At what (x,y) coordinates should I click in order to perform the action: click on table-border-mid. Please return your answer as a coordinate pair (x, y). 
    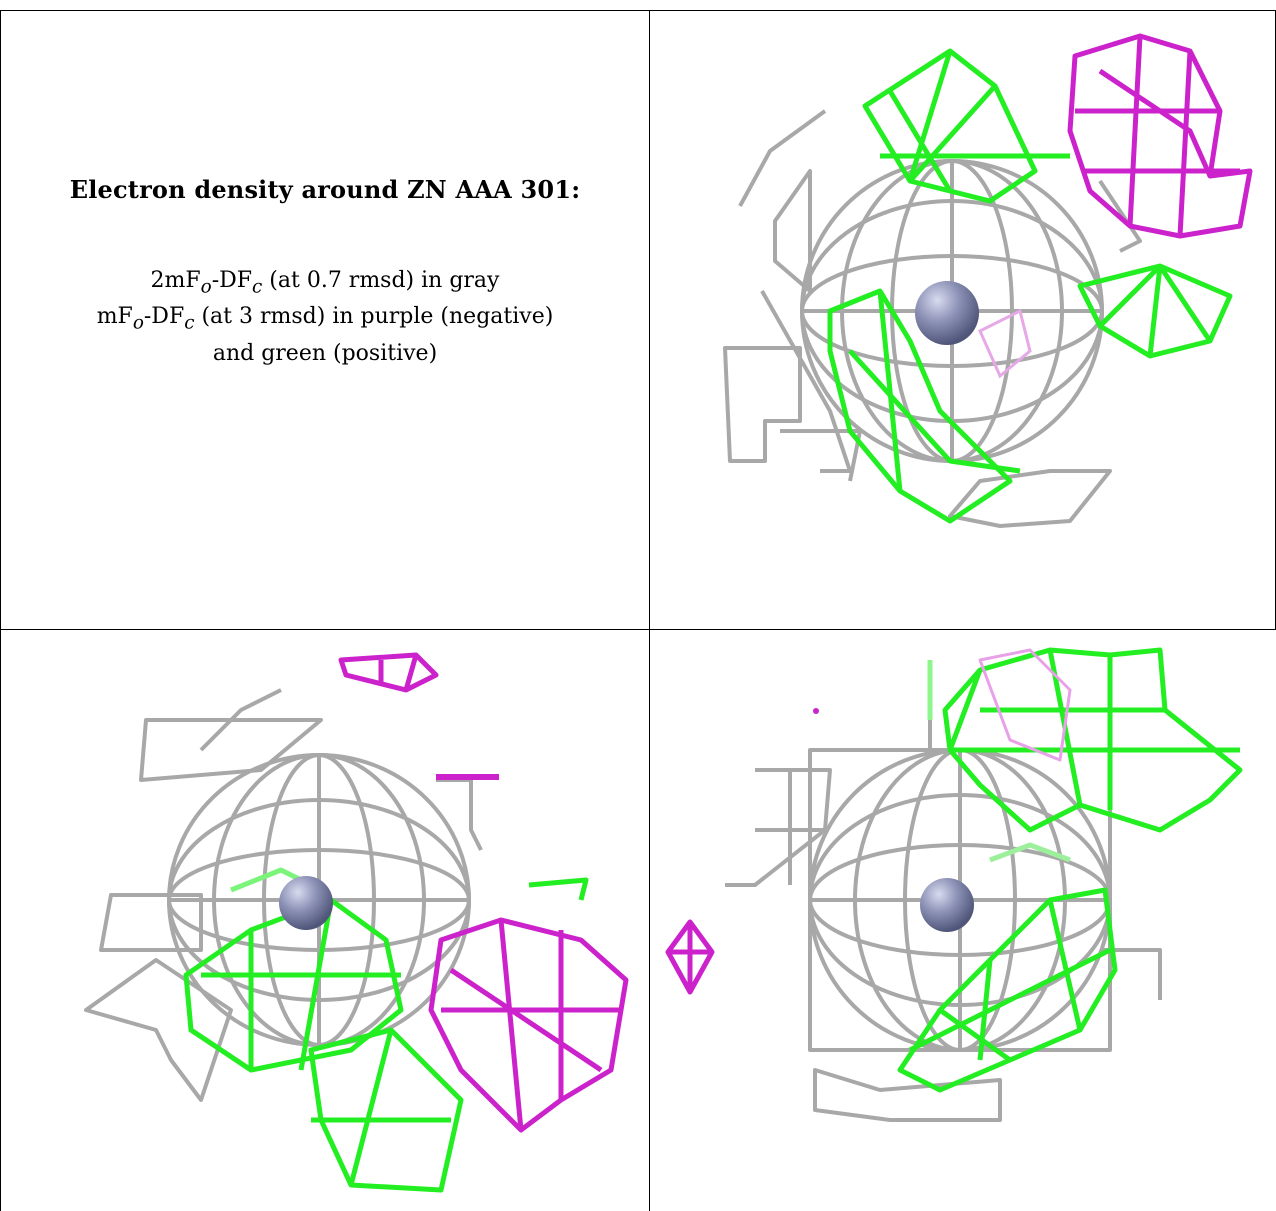
    Looking at the image, I should click on (638, 629).